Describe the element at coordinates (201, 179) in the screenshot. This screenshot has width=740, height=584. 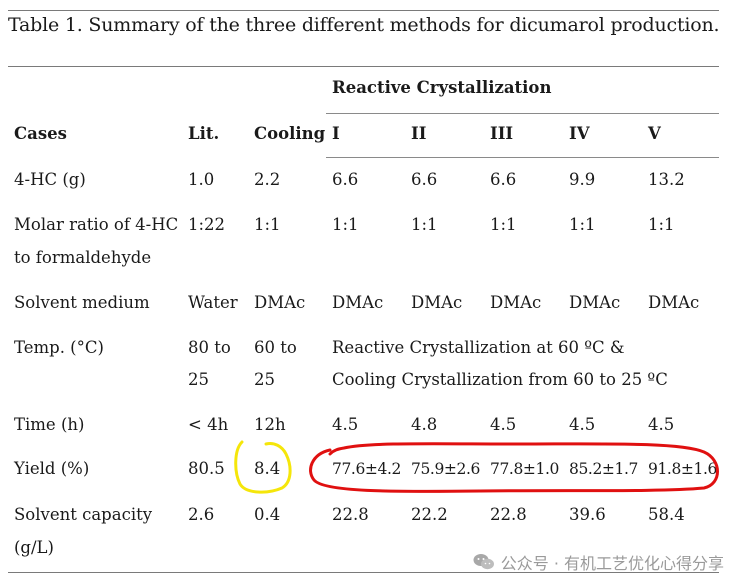
I see `cell-lit: 1.0` at that location.